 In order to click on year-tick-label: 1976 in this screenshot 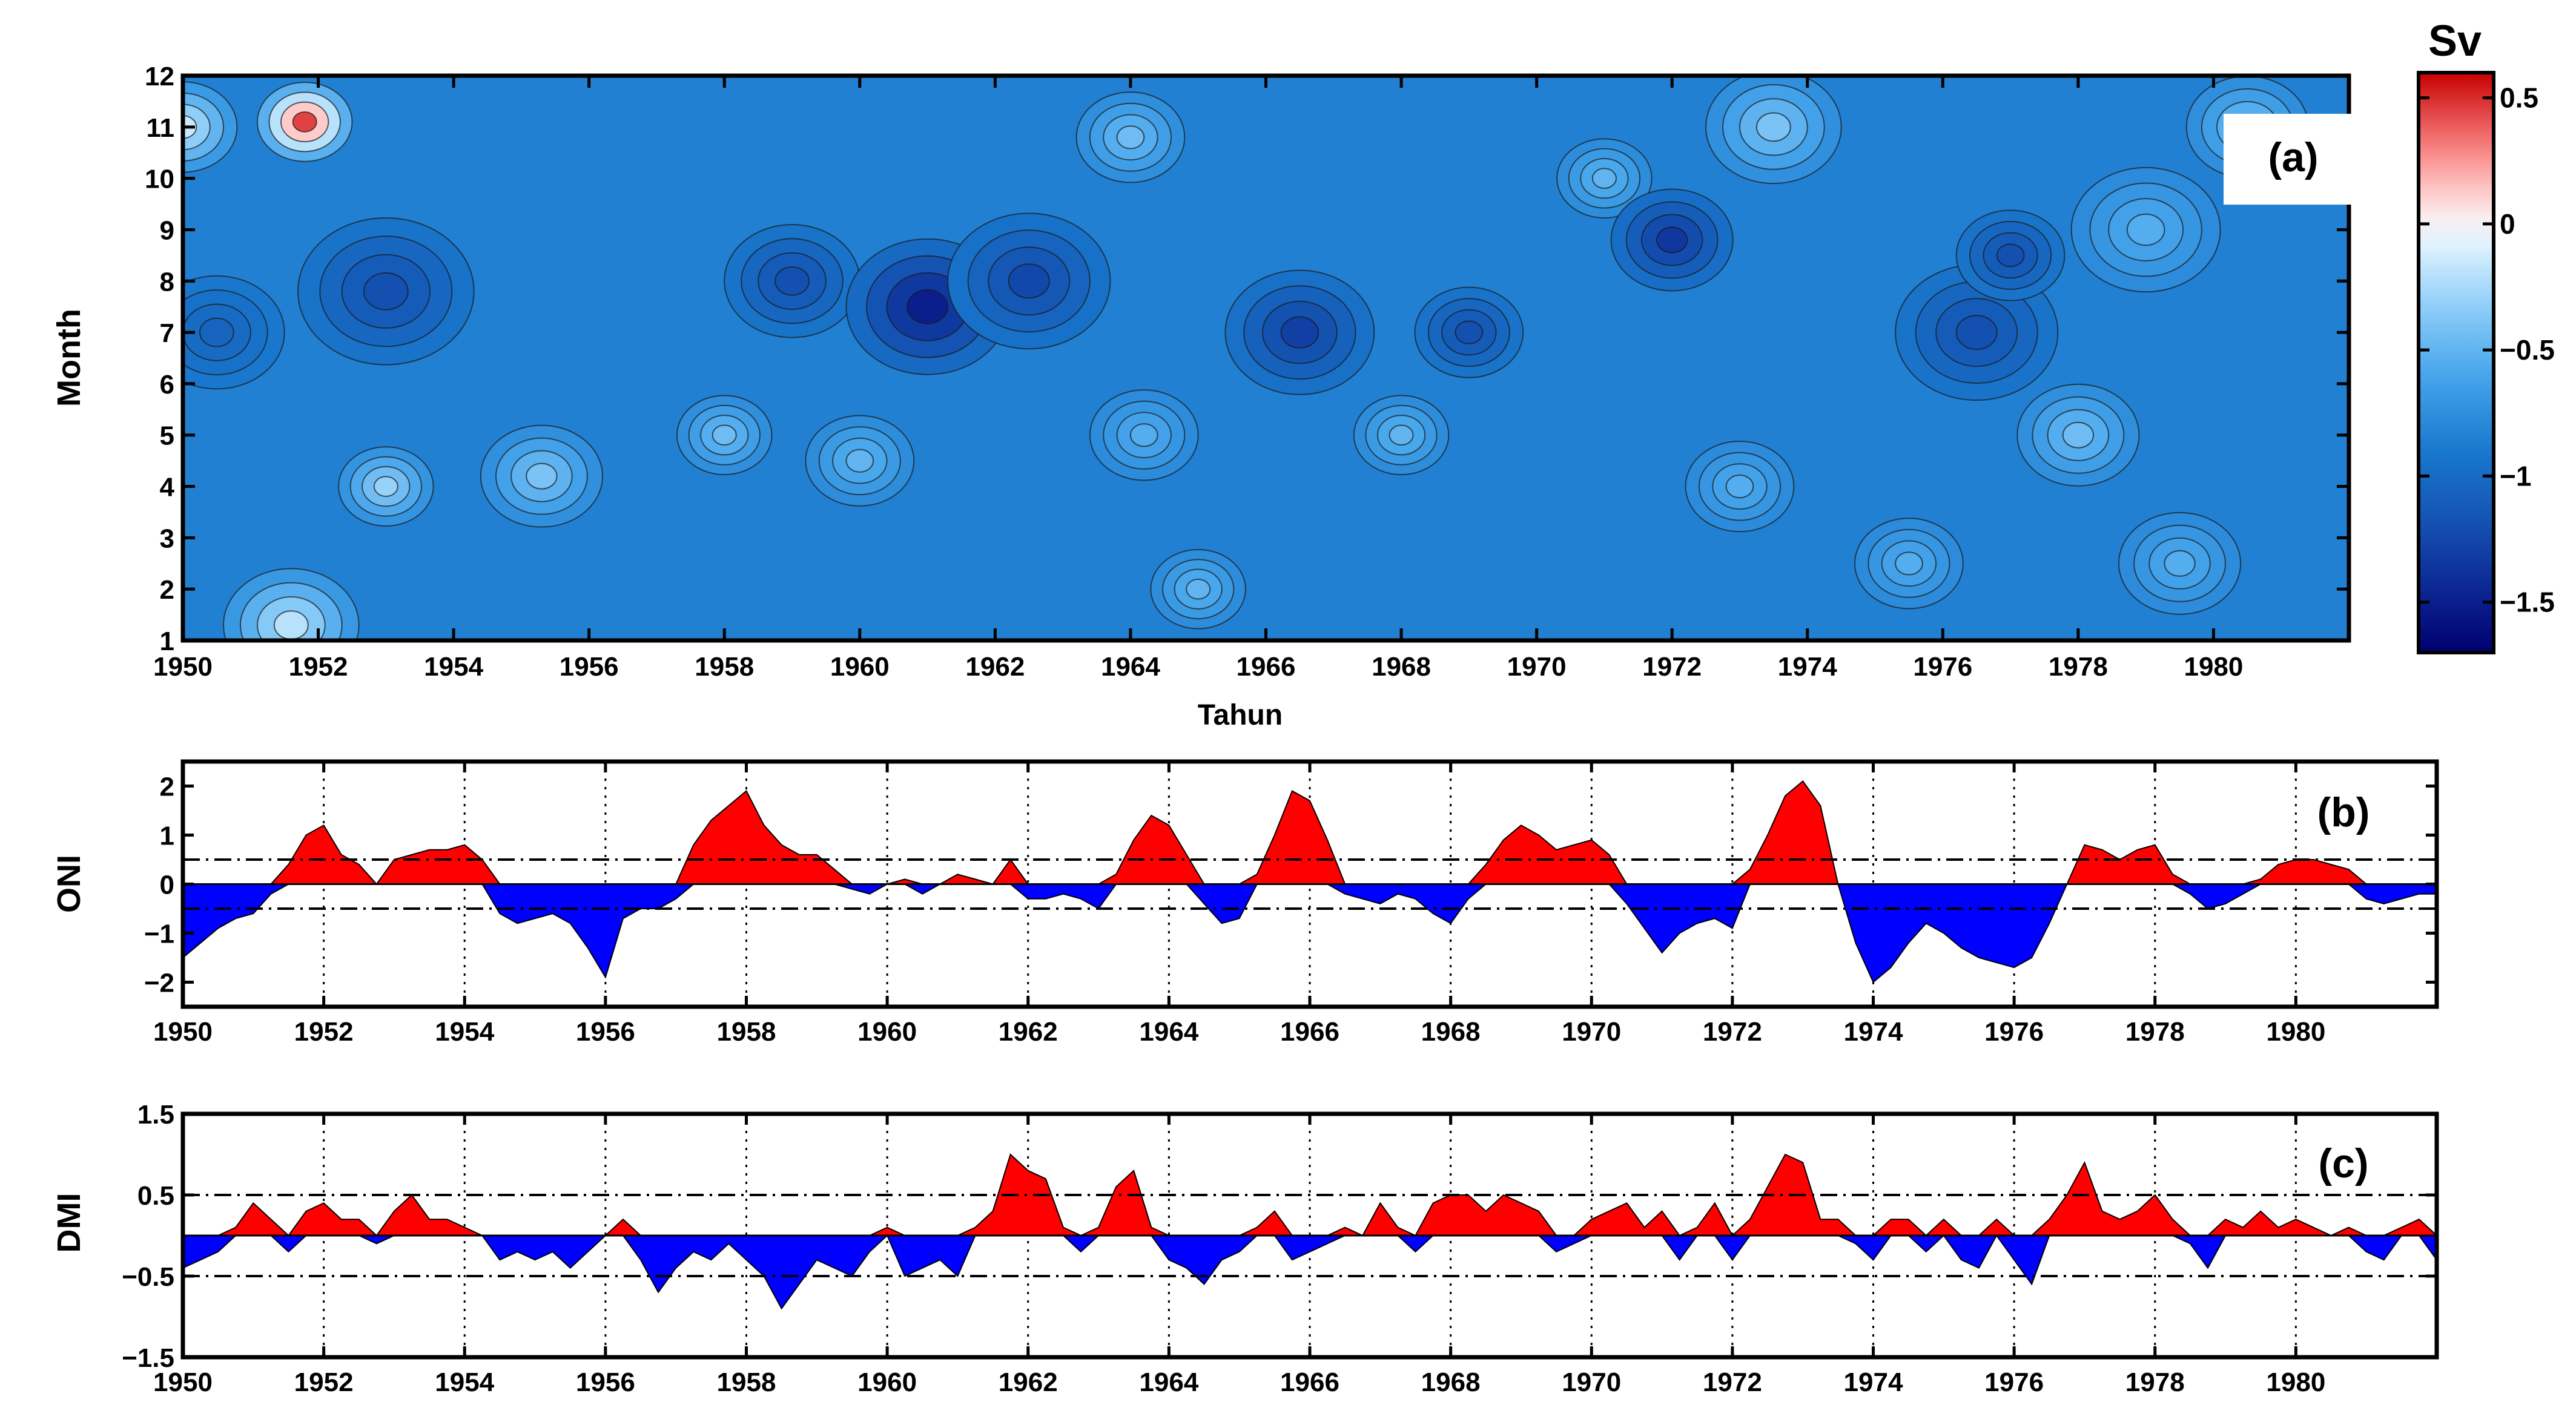, I will do `click(1942, 667)`.